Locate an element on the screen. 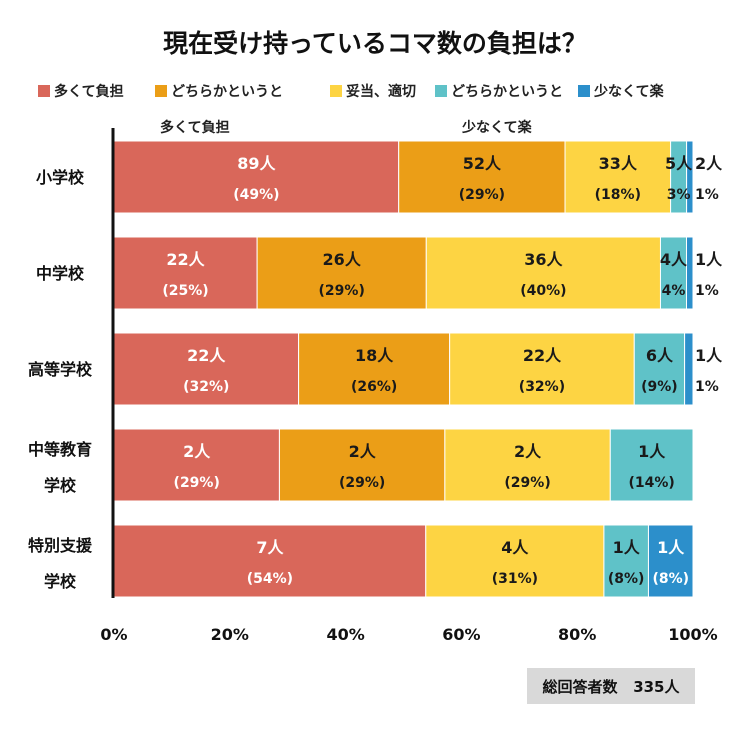 The height and width of the screenshot is (730, 750). bar-count-label: 89人 is located at coordinates (256, 163).